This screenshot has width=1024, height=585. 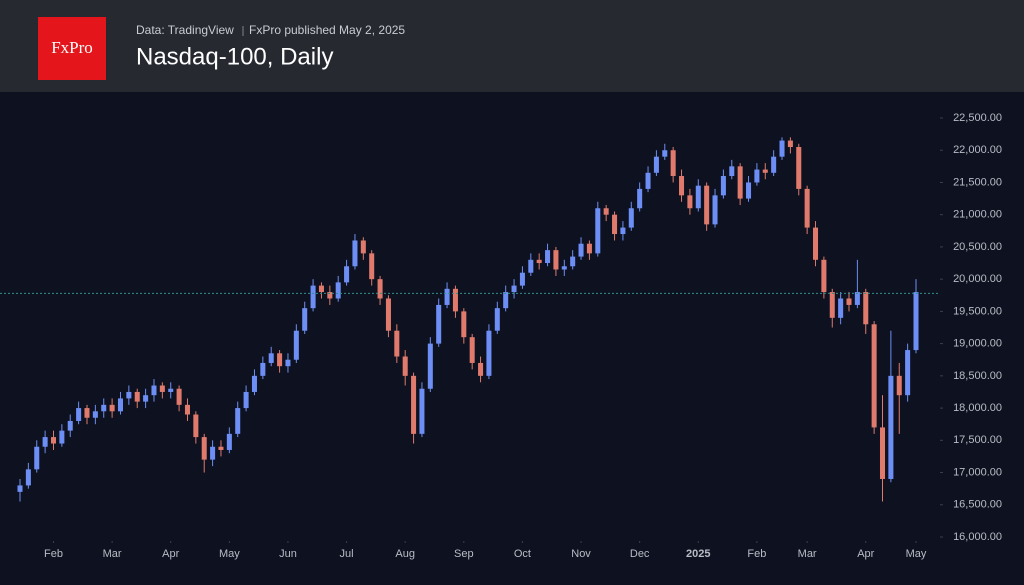 What do you see at coordinates (347, 554) in the screenshot?
I see `x-tick-label: Jul` at bounding box center [347, 554].